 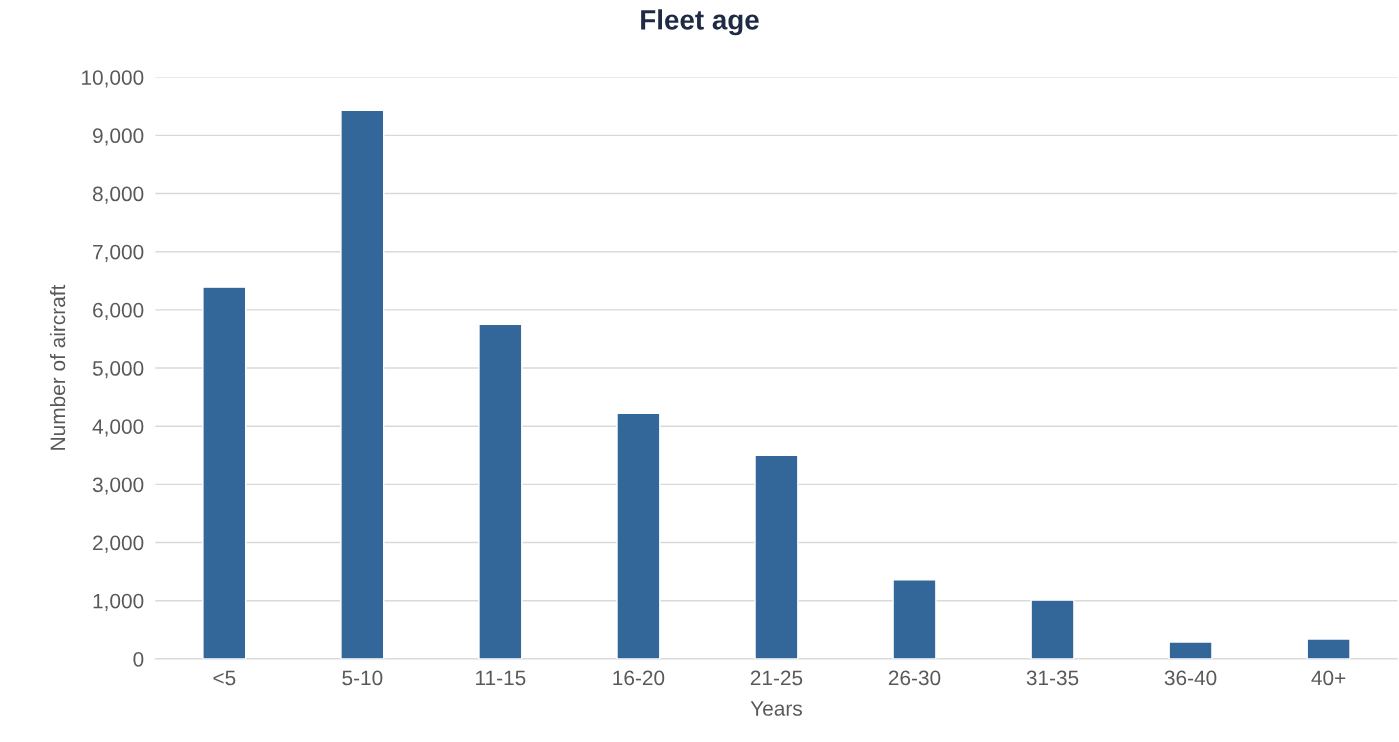 What do you see at coordinates (118, 195) in the screenshot?
I see `y-tick-label: 8,000` at bounding box center [118, 195].